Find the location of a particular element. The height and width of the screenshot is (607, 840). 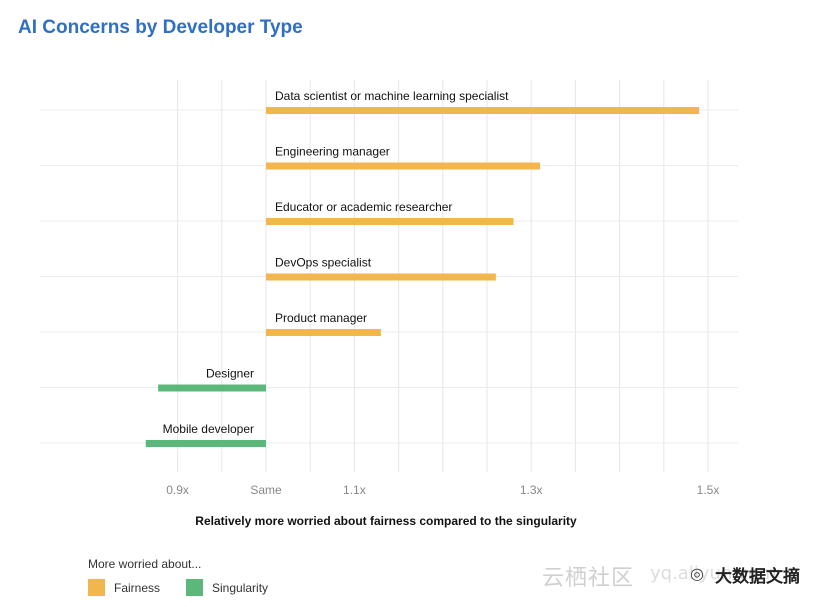

watermark-latin: yq.aliyun.com is located at coordinates (713, 573).